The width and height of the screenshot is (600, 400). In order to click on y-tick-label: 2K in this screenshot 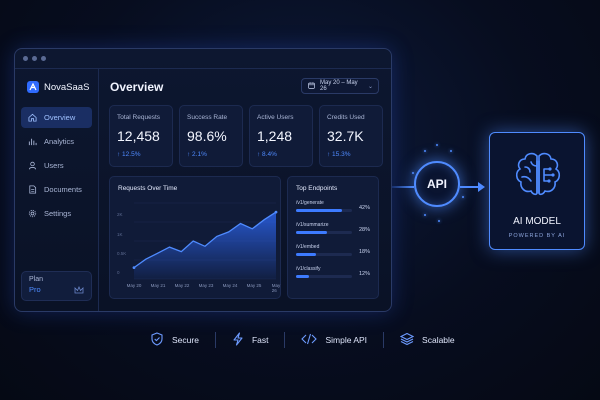, I will do `click(120, 214)`.